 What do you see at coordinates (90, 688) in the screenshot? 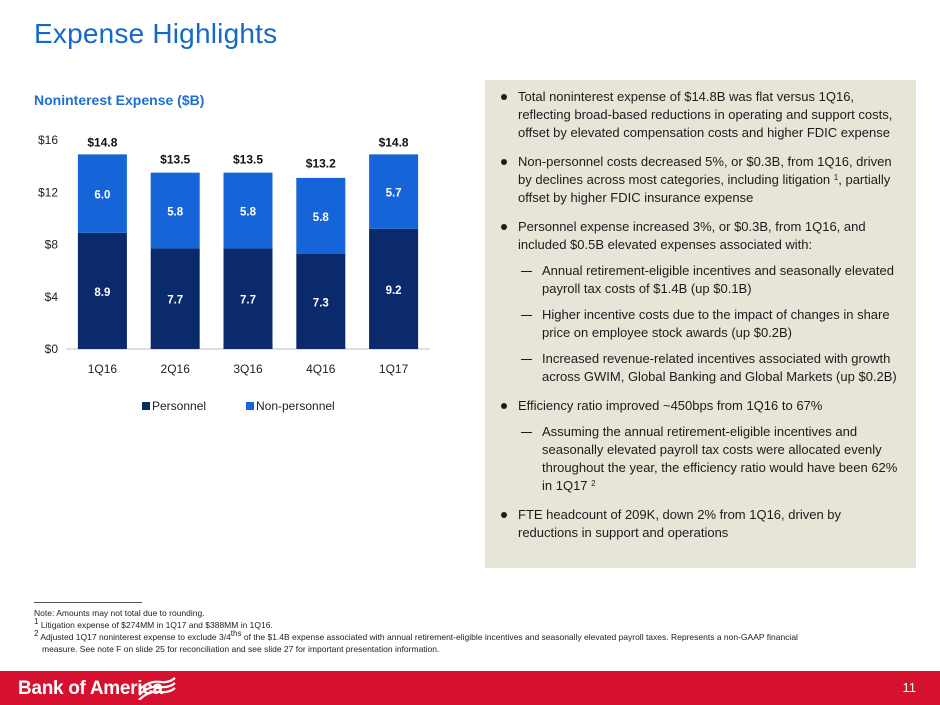
I see `logo-text: Bank of America` at bounding box center [90, 688].